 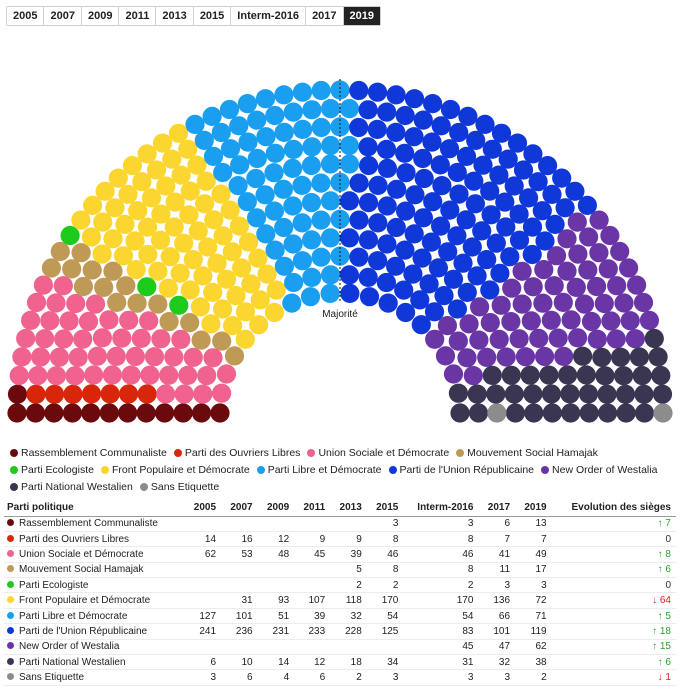 What do you see at coordinates (340, 585) in the screenshot?
I see `table-row: Parti Ecologiste 2 2 2 3 3 0` at bounding box center [340, 585].